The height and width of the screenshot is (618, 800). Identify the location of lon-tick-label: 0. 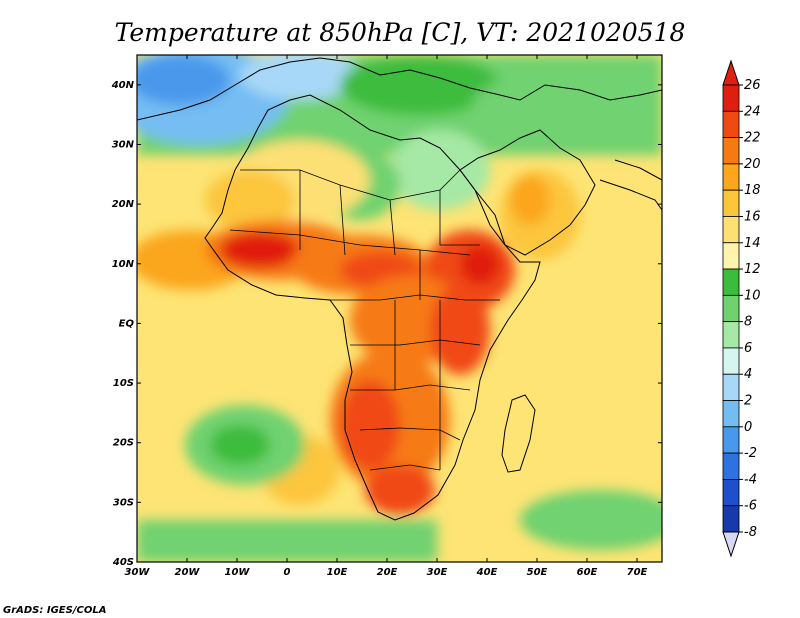
(287, 572).